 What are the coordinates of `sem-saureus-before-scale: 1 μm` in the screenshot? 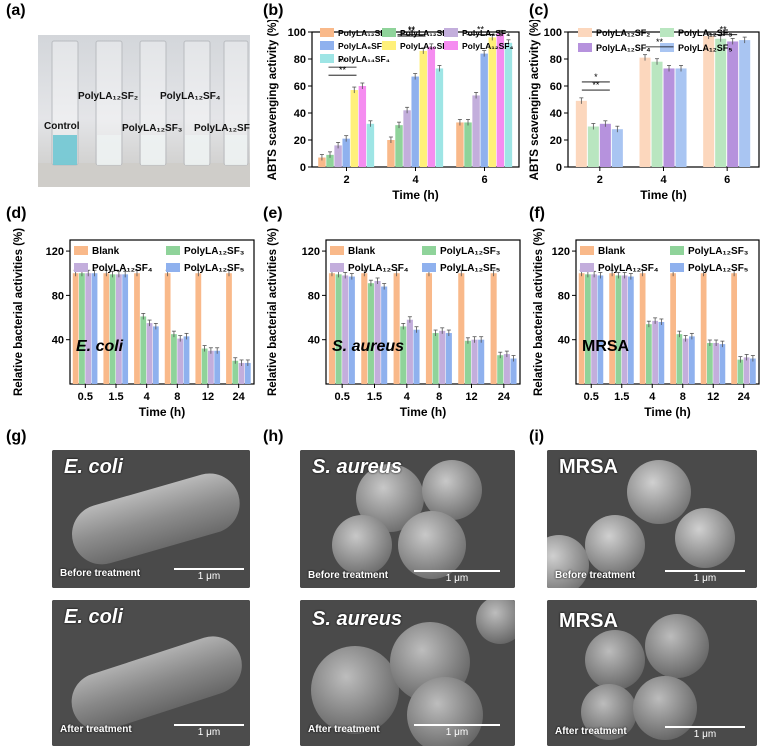 It's located at (457, 577).